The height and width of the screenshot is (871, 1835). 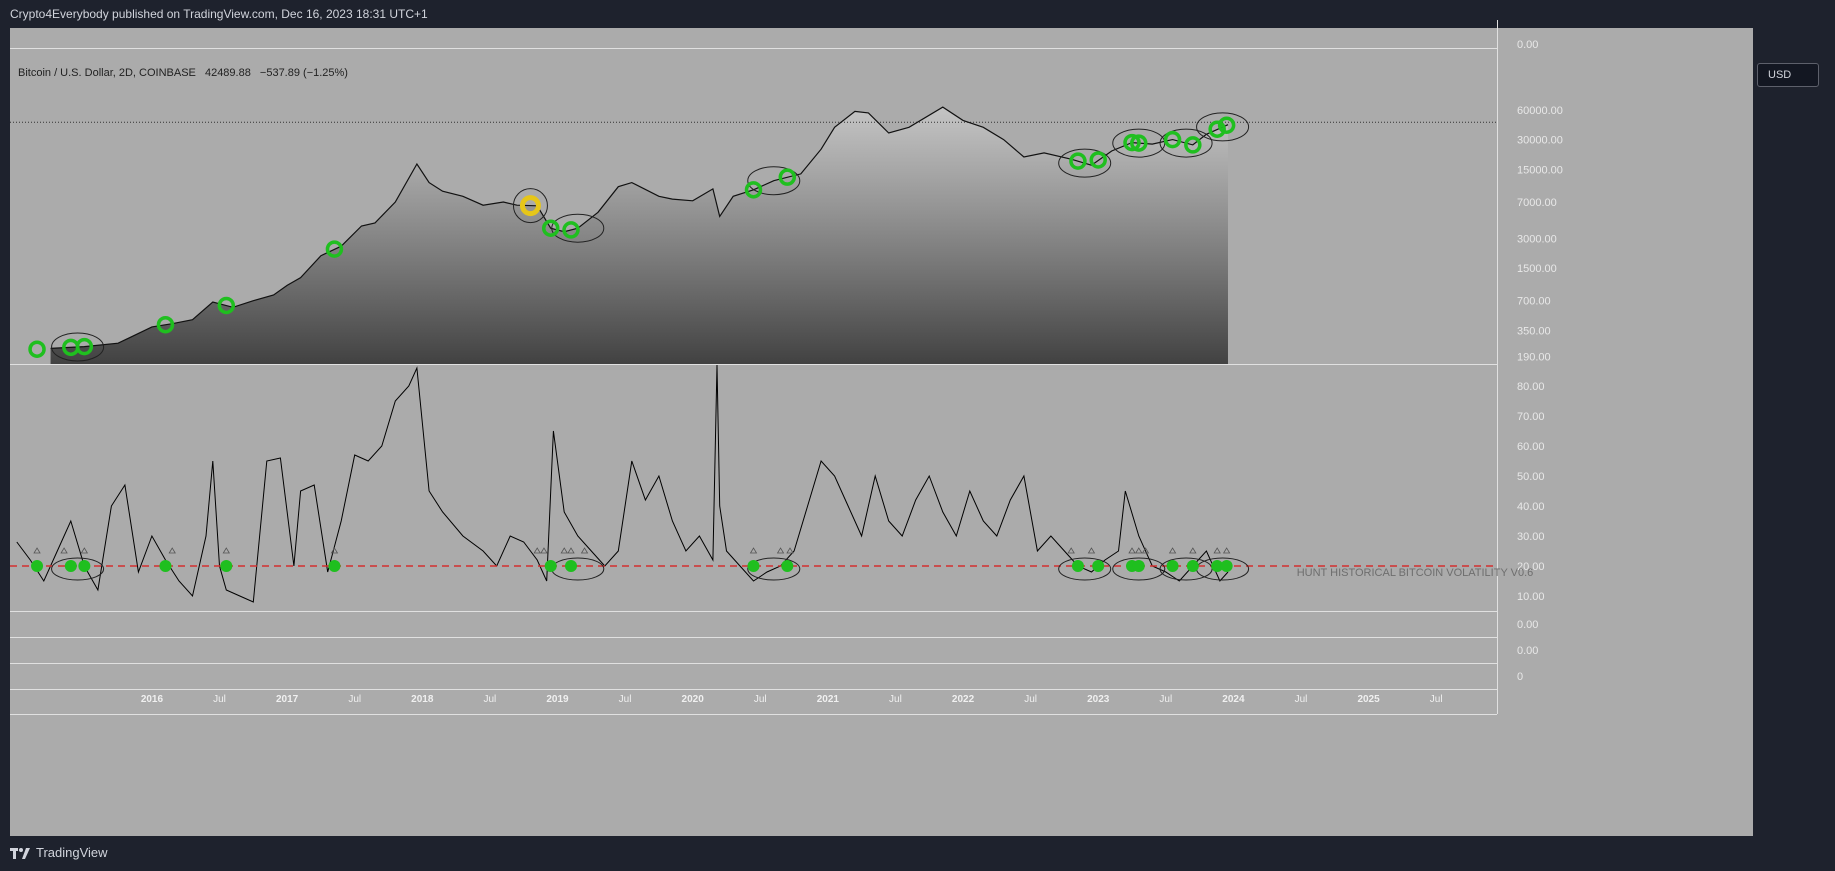 I want to click on time-axis-label: 2022, so click(x=963, y=699).